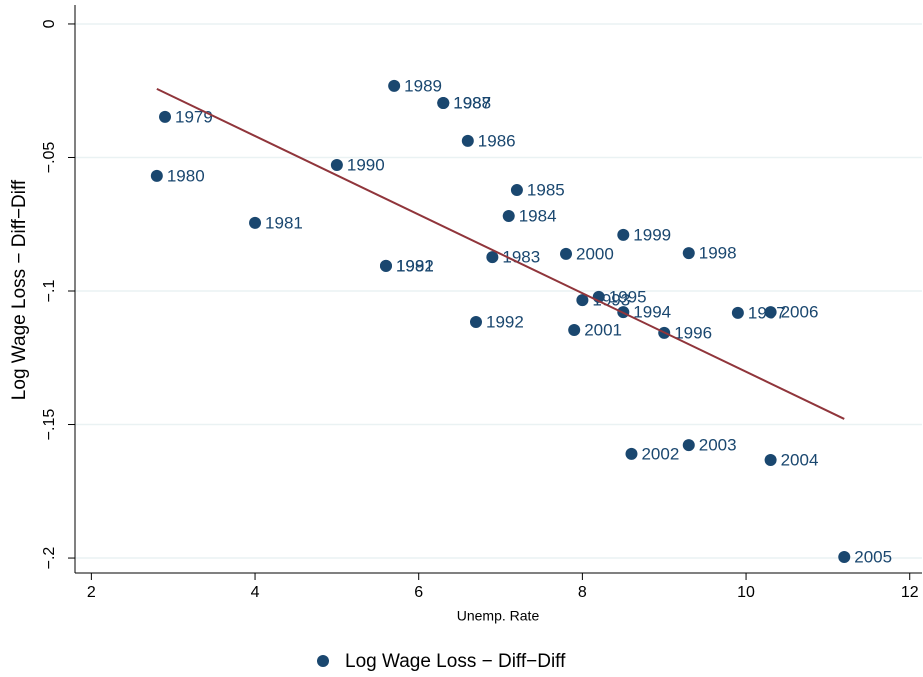 The image size is (923, 677). What do you see at coordinates (603, 329) in the screenshot?
I see `point-label: 2001` at bounding box center [603, 329].